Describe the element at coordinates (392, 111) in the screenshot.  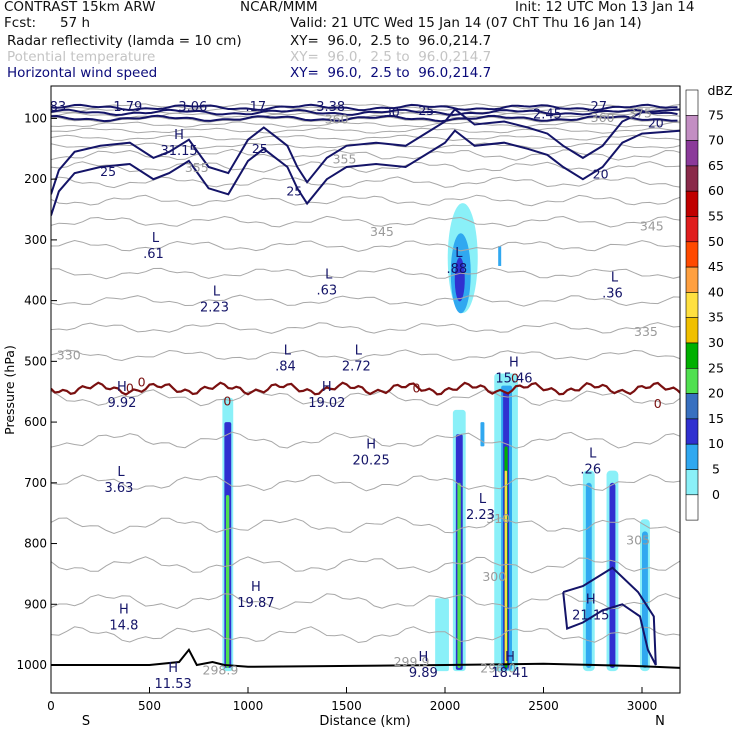
I see `wind-label: 30` at that location.